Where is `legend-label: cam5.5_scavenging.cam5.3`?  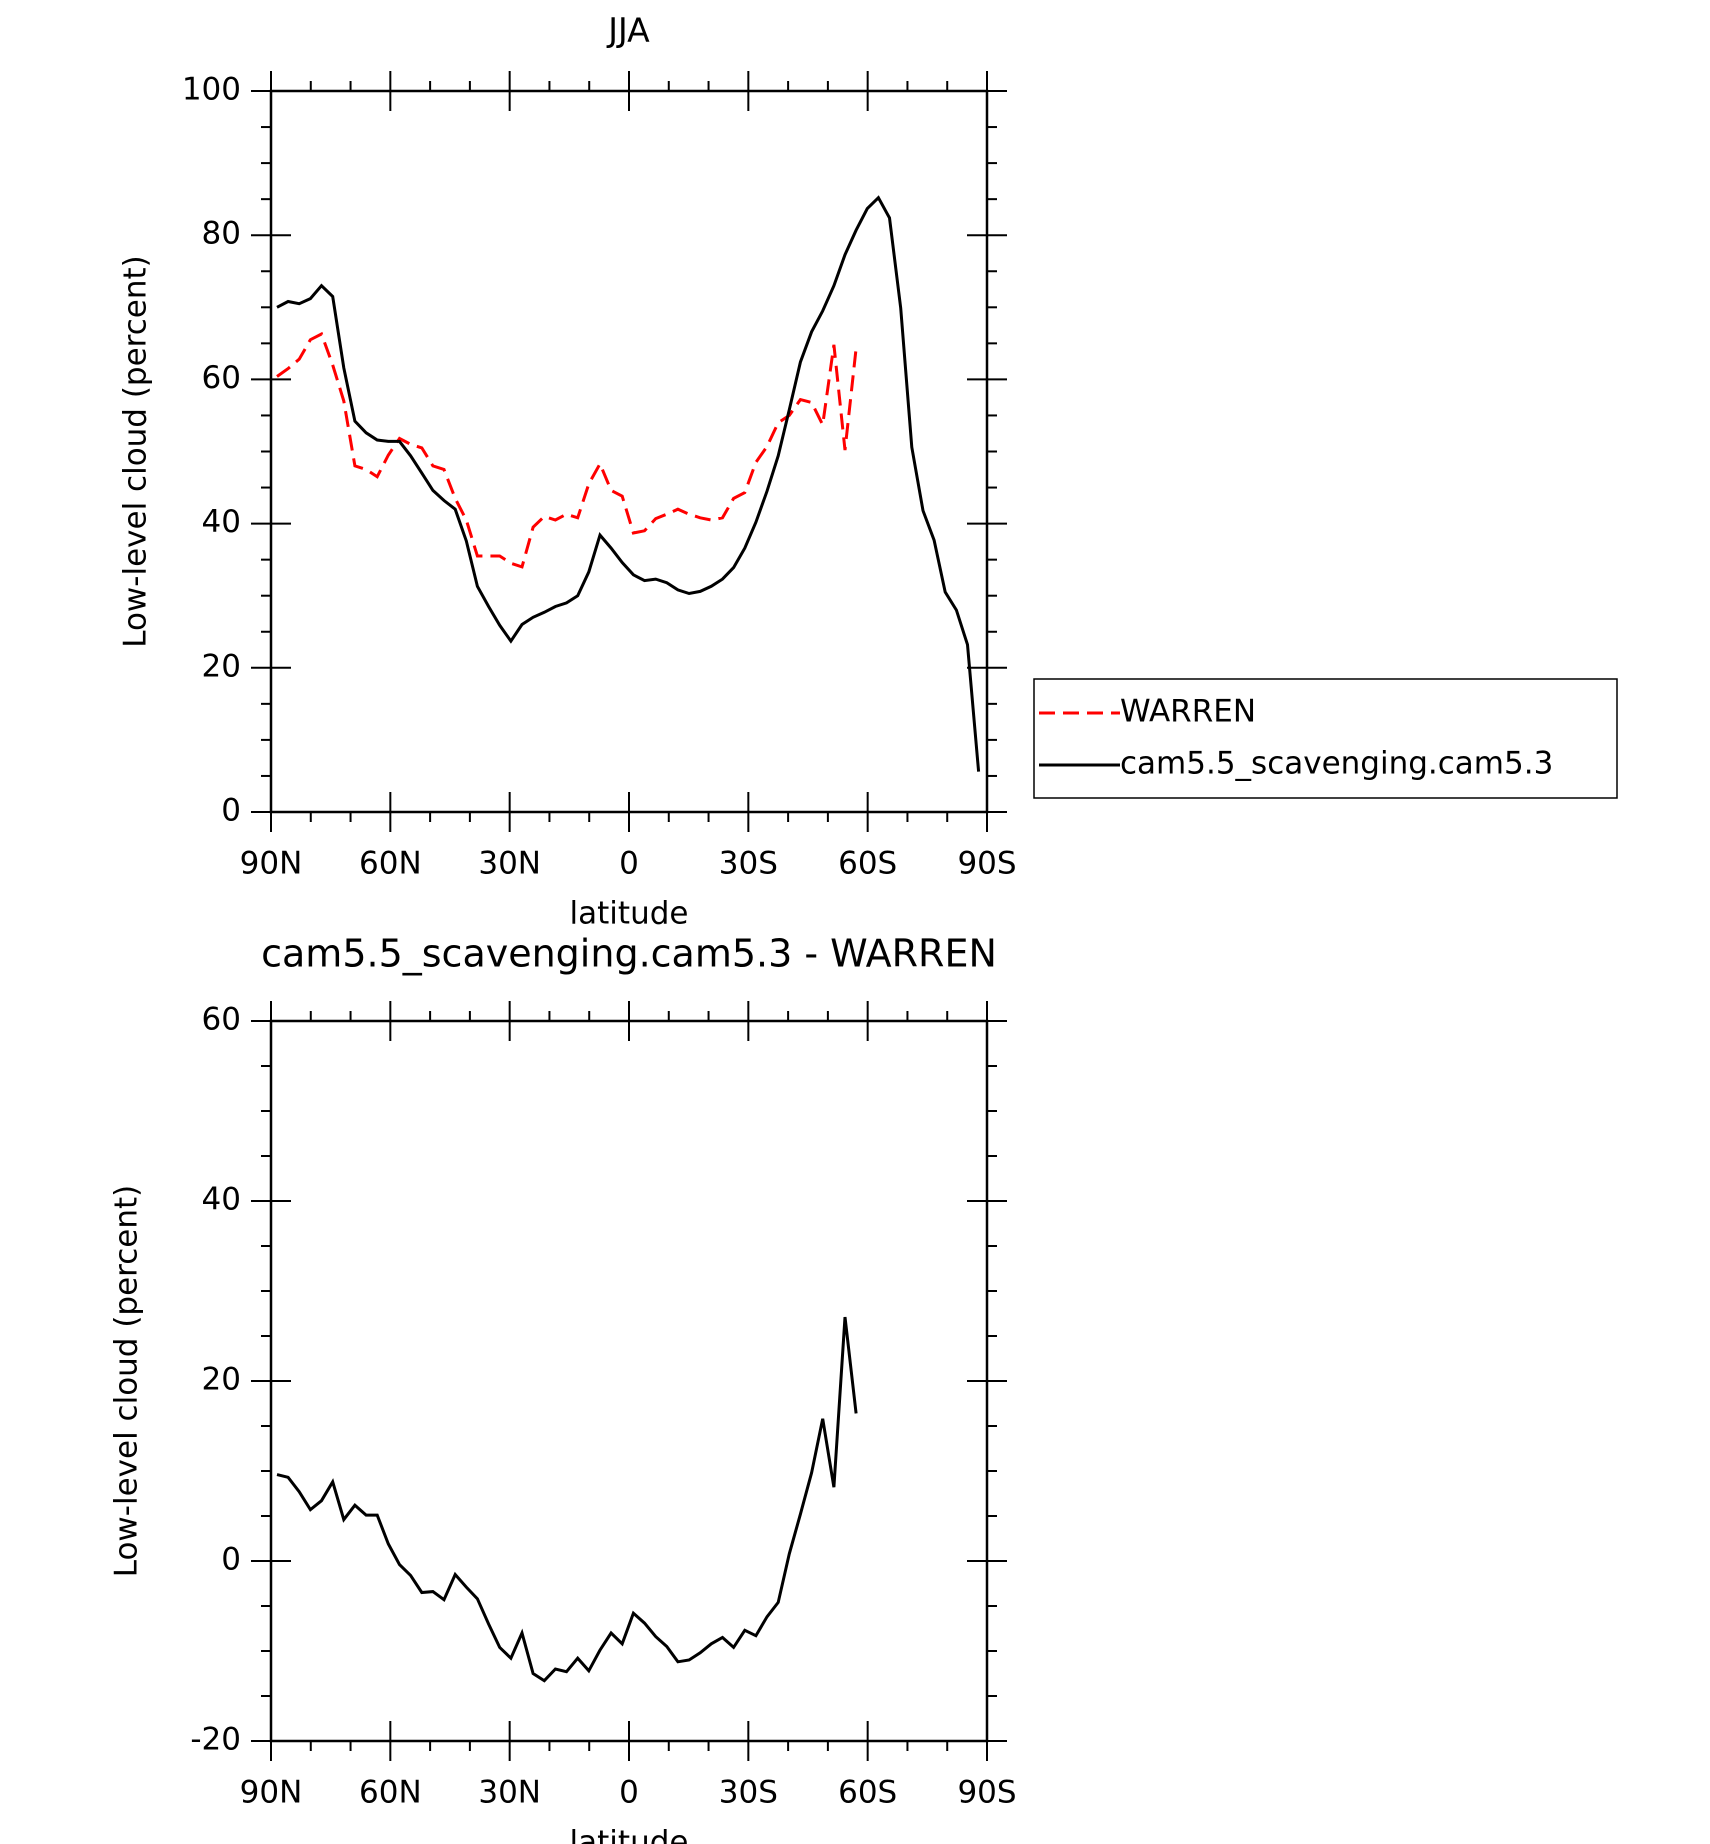 legend-label: cam5.5_scavenging.cam5.3 is located at coordinates (1336, 764).